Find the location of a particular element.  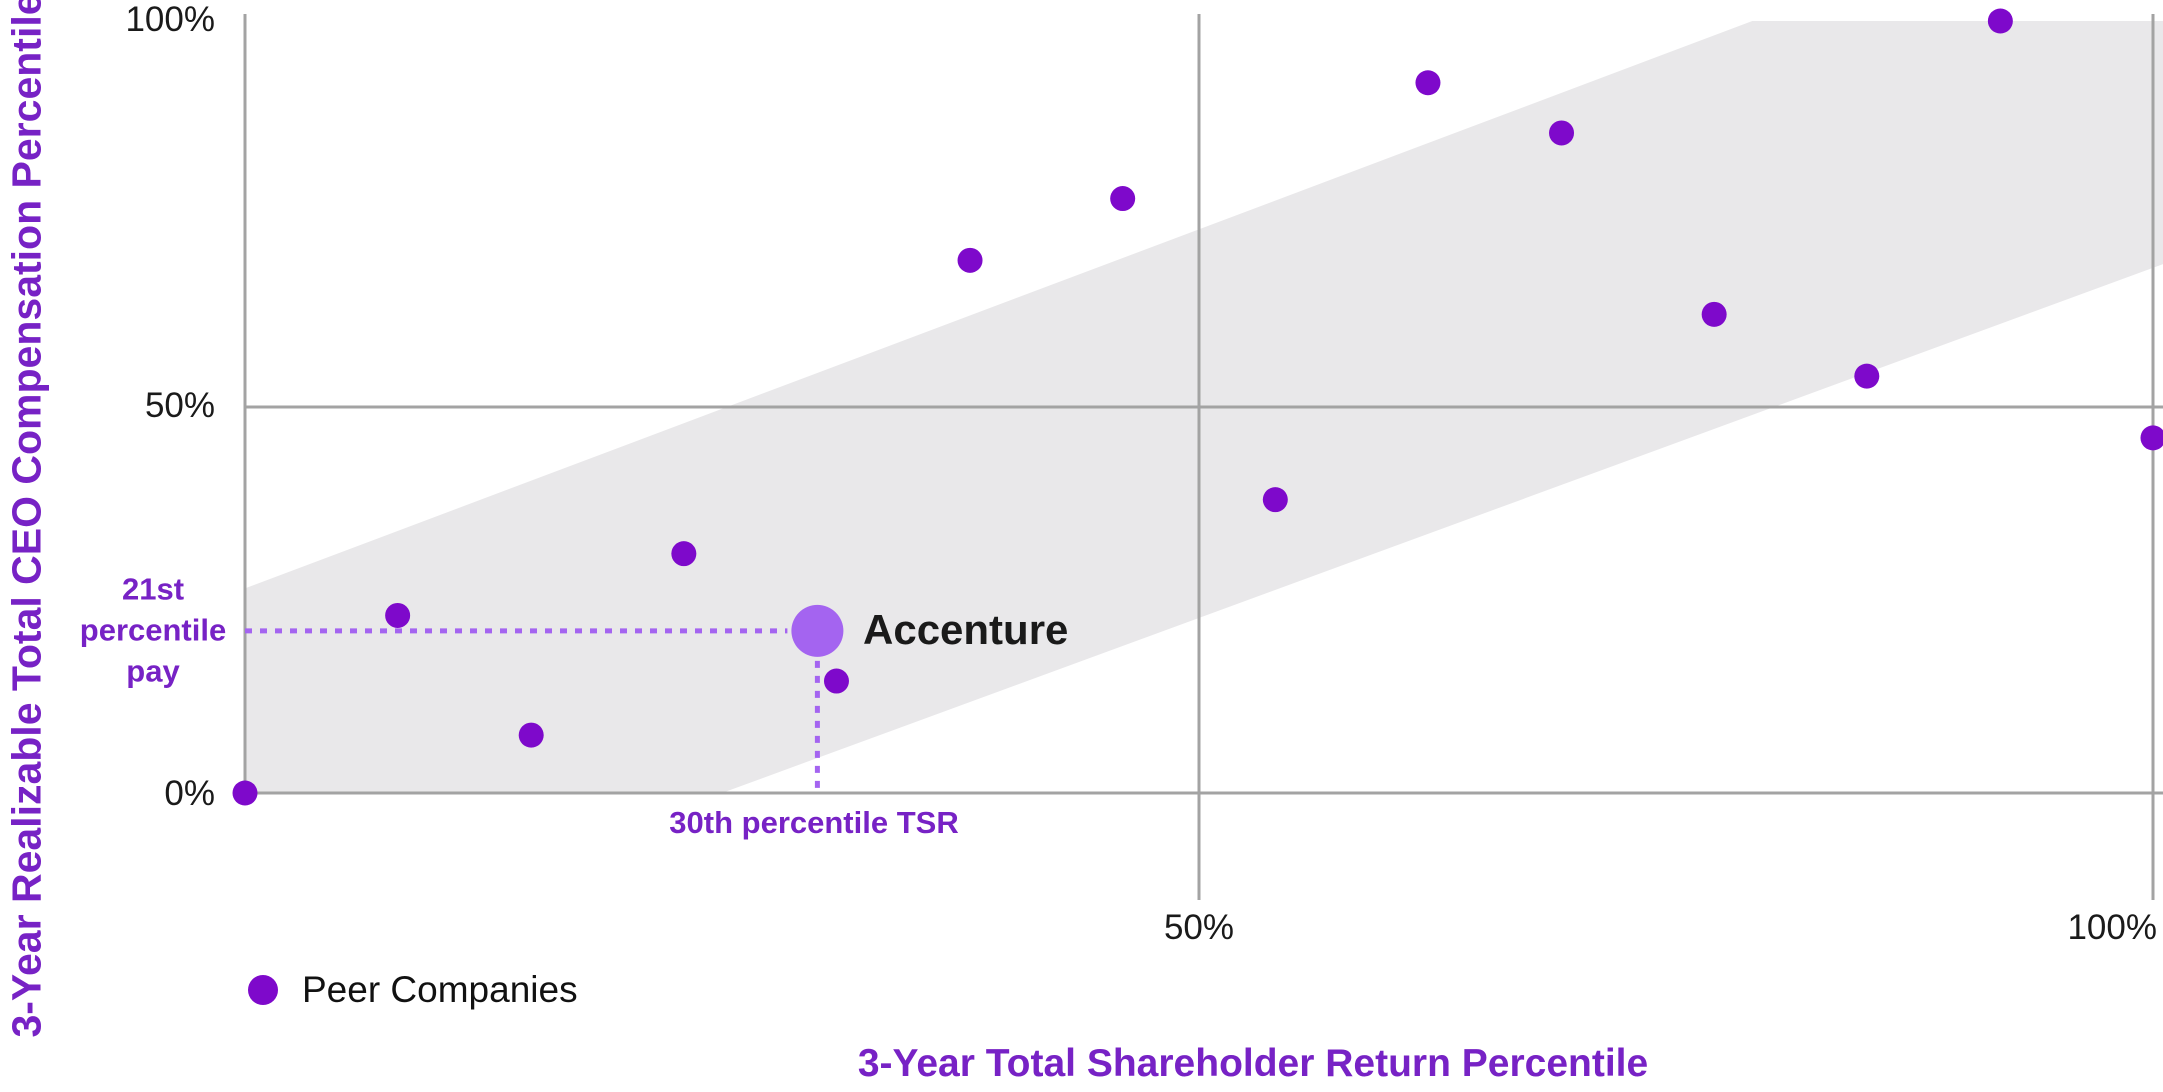

y-tick-0: 0% is located at coordinates (189, 794).